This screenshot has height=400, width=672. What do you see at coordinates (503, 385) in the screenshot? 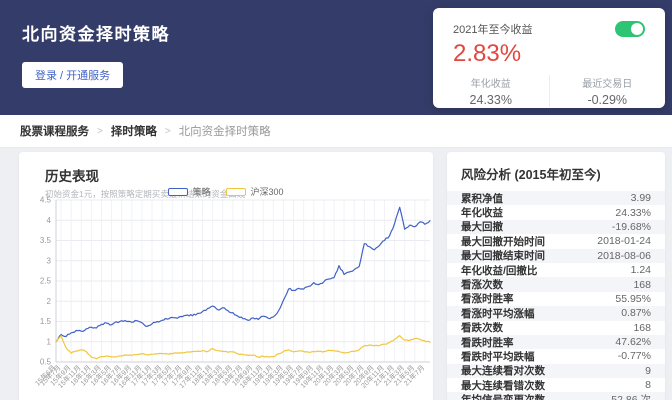
I see `row-label: 最大连续看错次数` at bounding box center [503, 385].